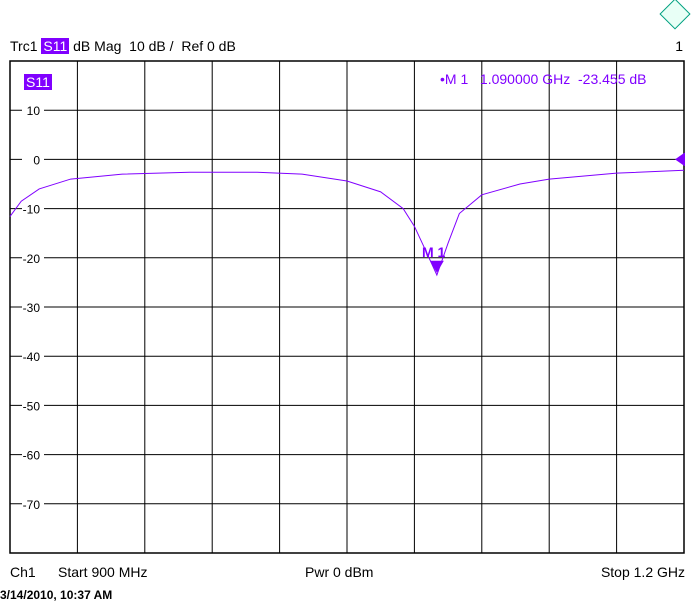 This screenshot has height=611, width=693. Describe the element at coordinates (339, 572) in the screenshot. I see `power: Pwr 0 dBm` at that location.